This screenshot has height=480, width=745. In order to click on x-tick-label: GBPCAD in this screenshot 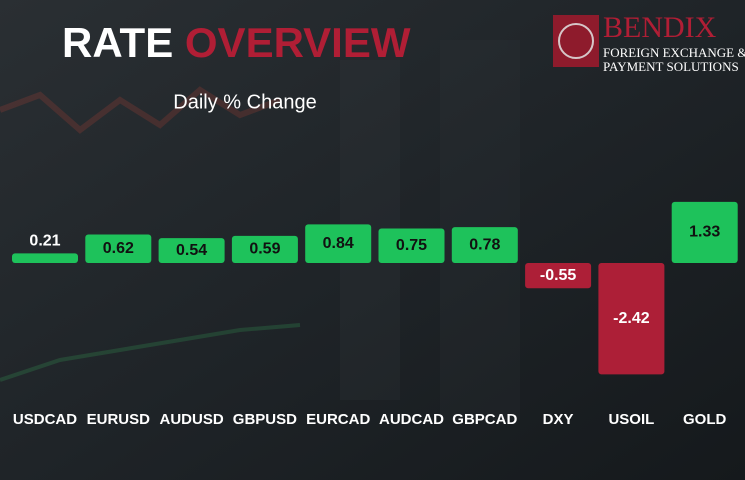, I will do `click(484, 419)`.